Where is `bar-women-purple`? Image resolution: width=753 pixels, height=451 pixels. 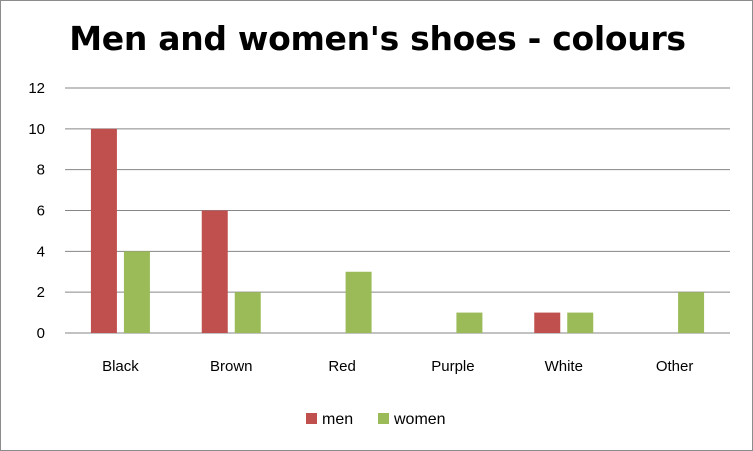 bar-women-purple is located at coordinates (469, 322).